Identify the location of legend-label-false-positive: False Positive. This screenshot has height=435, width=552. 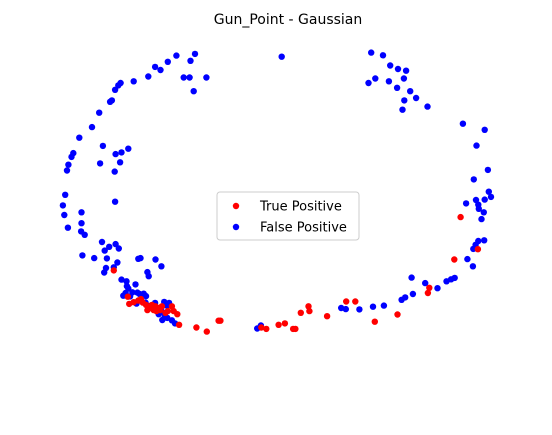
(303, 228).